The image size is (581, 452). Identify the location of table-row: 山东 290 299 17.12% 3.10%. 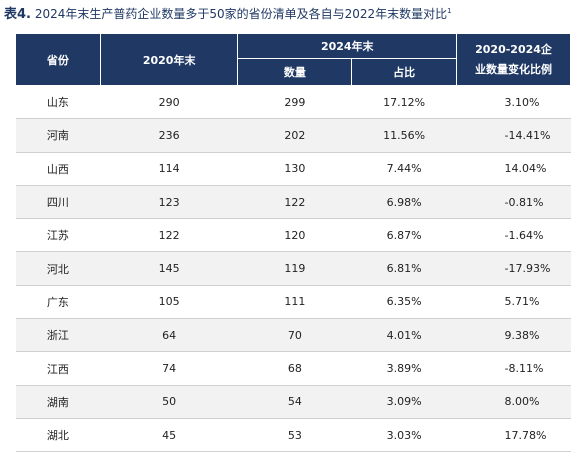
(293, 102).